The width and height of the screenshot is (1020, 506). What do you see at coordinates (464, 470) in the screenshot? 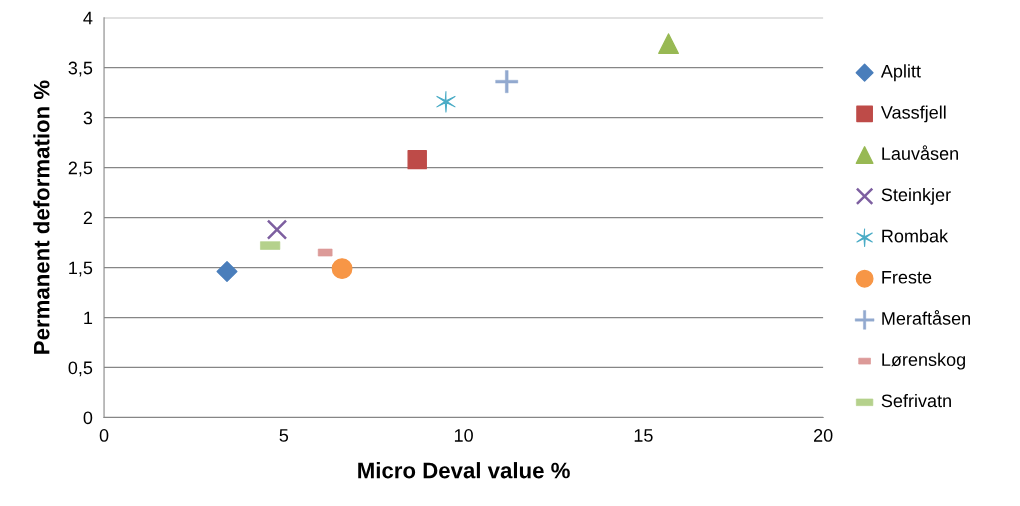
I see `x-axis-title: Micro Deval value %` at bounding box center [464, 470].